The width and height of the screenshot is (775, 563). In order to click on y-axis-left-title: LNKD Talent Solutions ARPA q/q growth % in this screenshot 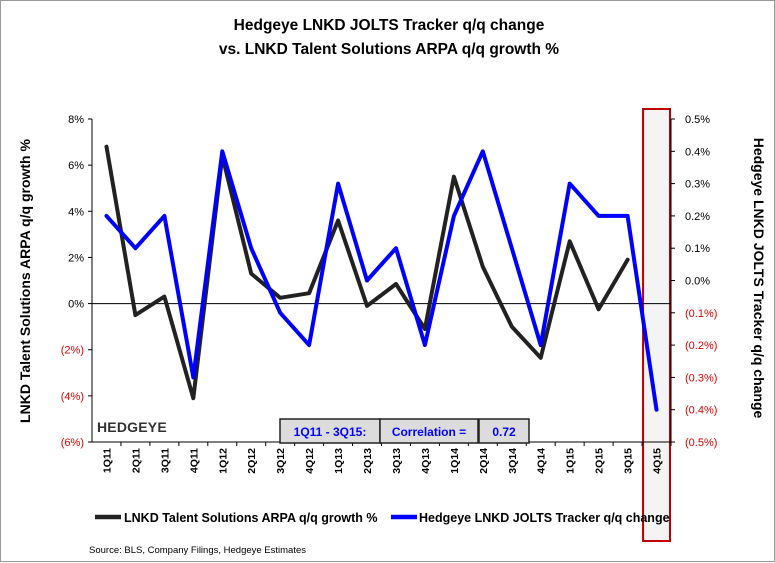, I will do `click(25, 281)`.